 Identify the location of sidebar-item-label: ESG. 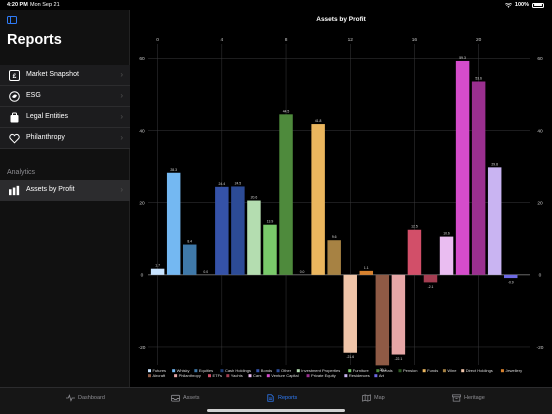
(33, 95).